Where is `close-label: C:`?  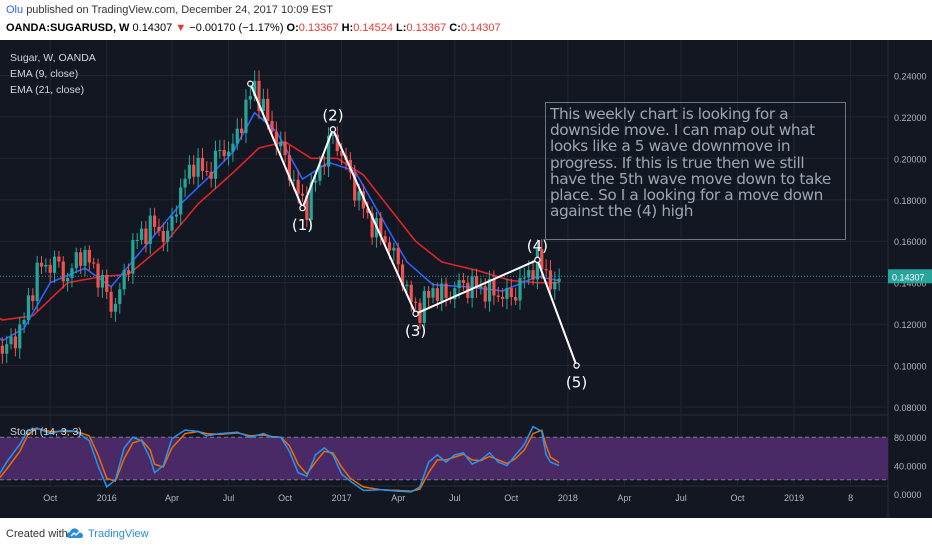 close-label: C: is located at coordinates (455, 28).